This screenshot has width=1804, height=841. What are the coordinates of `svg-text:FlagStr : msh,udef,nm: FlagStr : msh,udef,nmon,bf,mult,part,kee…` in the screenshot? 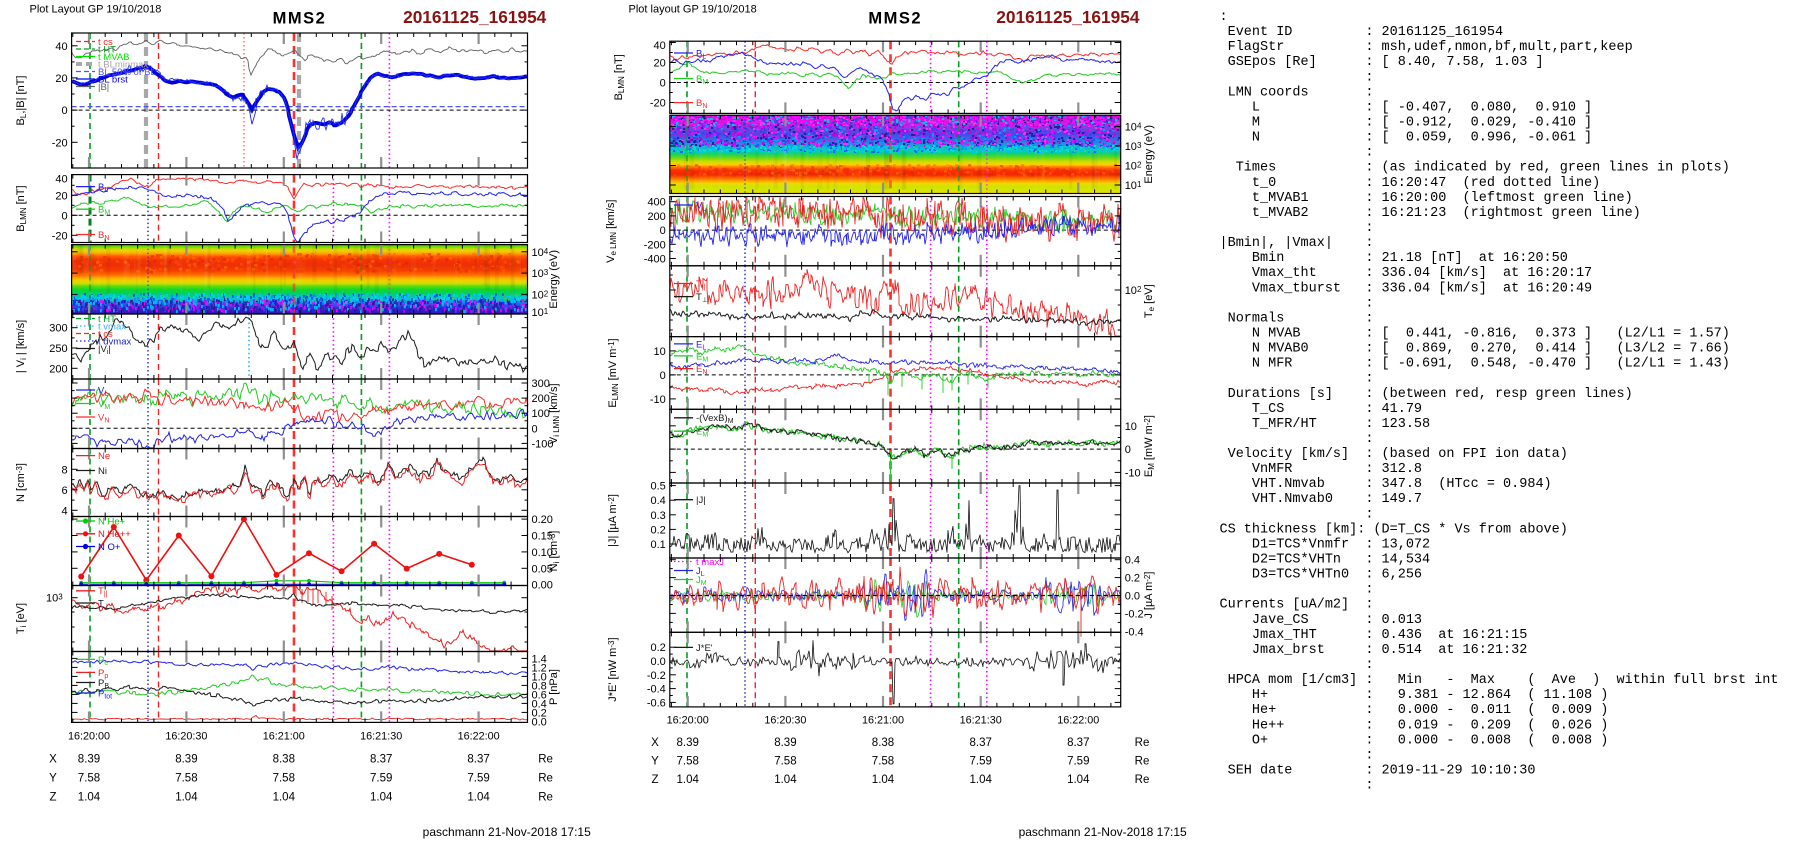 It's located at (1426, 47).